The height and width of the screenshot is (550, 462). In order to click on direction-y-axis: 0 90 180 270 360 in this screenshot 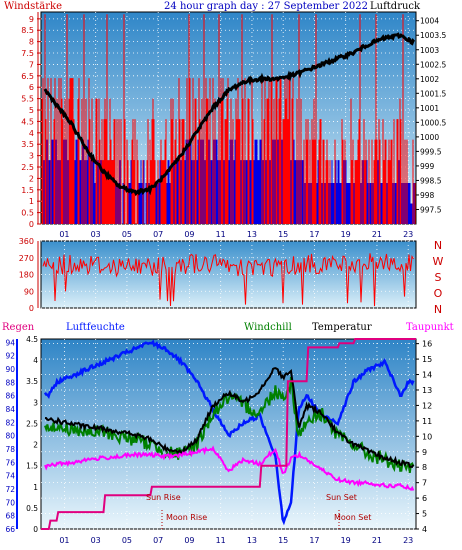, I will do `click(29, 275)`.